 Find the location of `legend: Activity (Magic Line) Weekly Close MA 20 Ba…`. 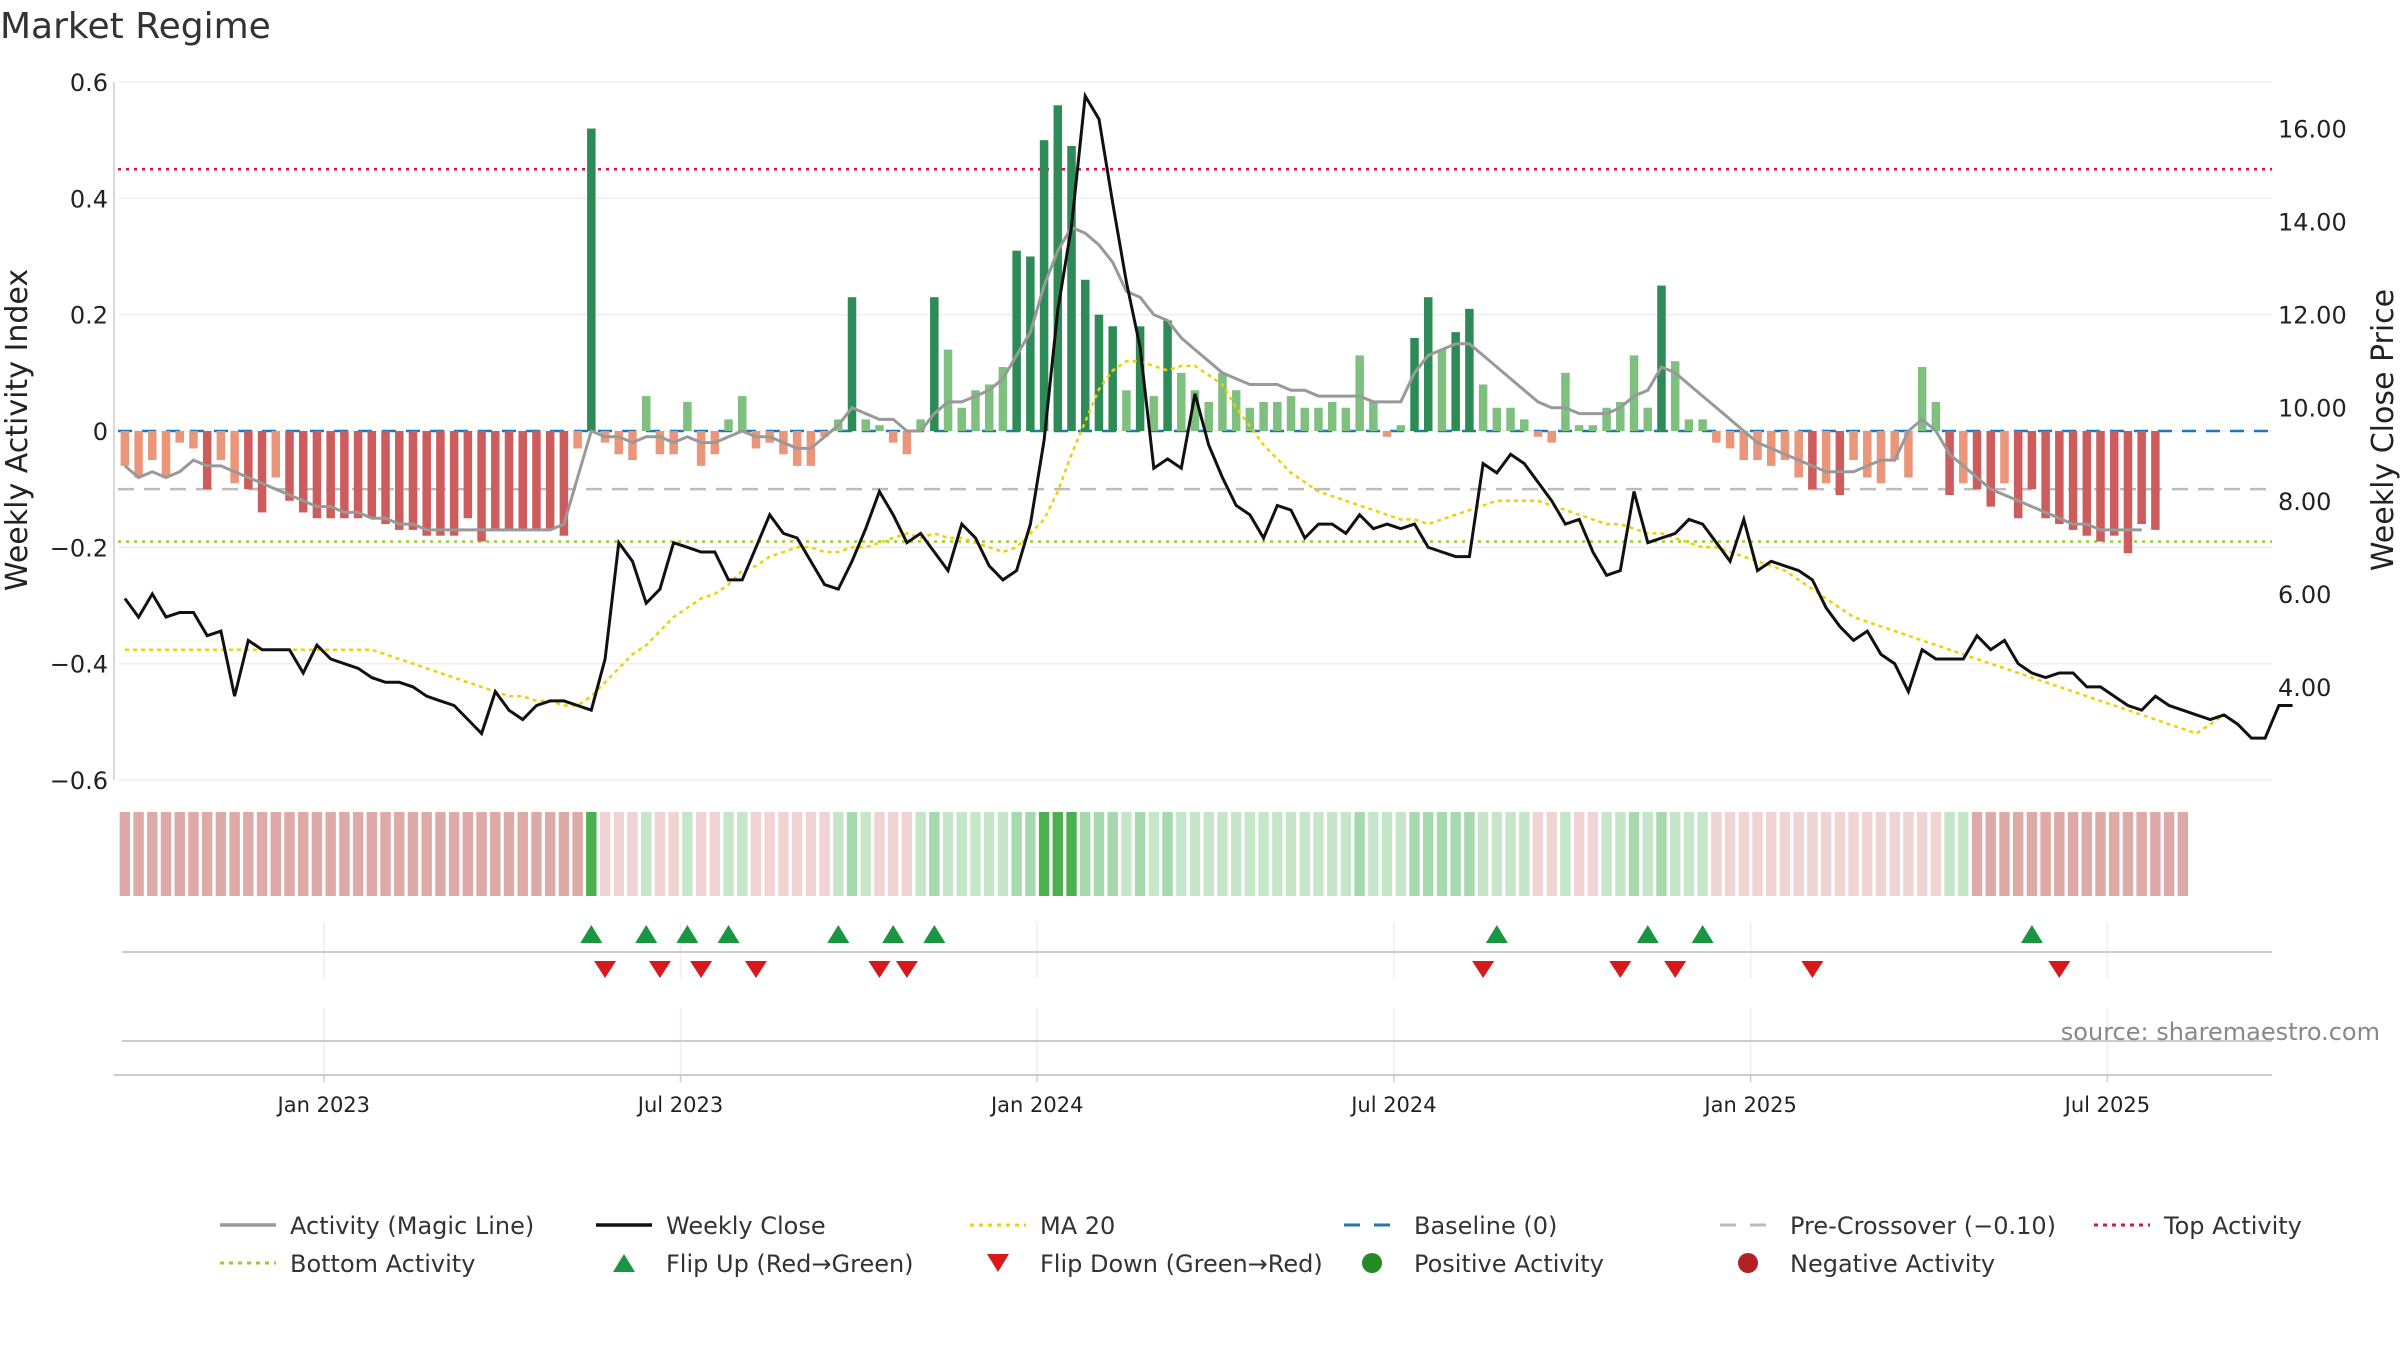

legend: Activity (Magic Line) Weekly Close MA 20 Ba… is located at coordinates (1261, 1245).